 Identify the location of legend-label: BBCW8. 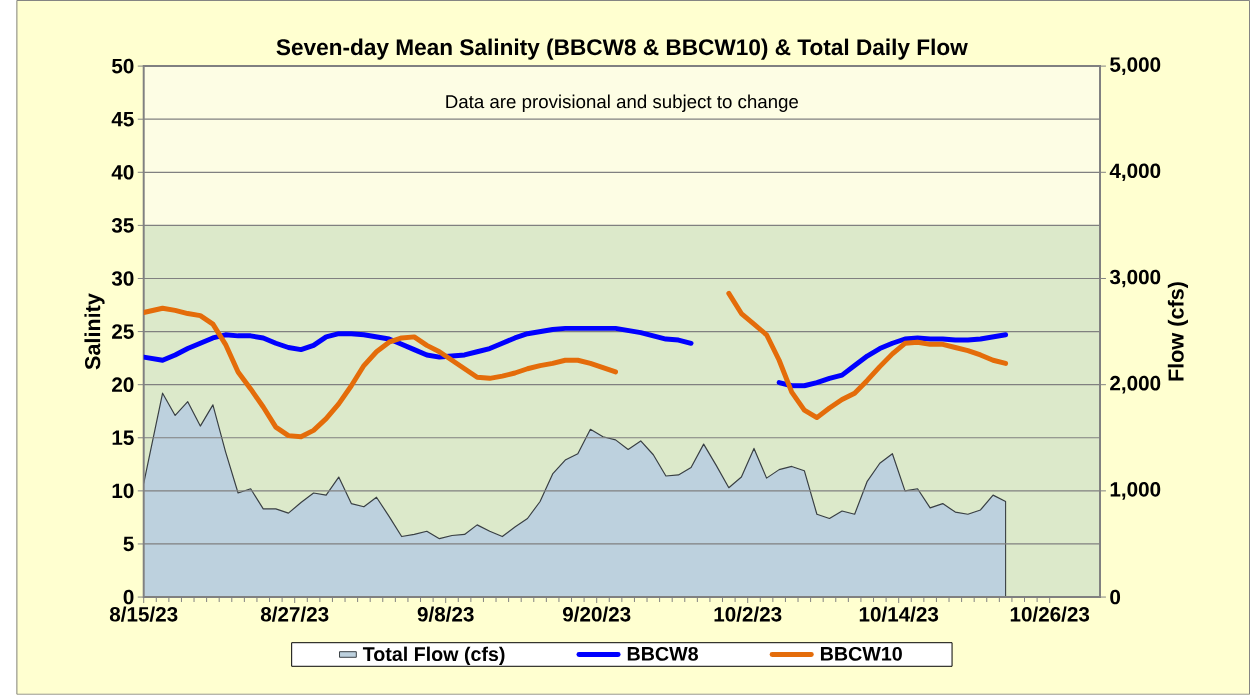
(662, 654).